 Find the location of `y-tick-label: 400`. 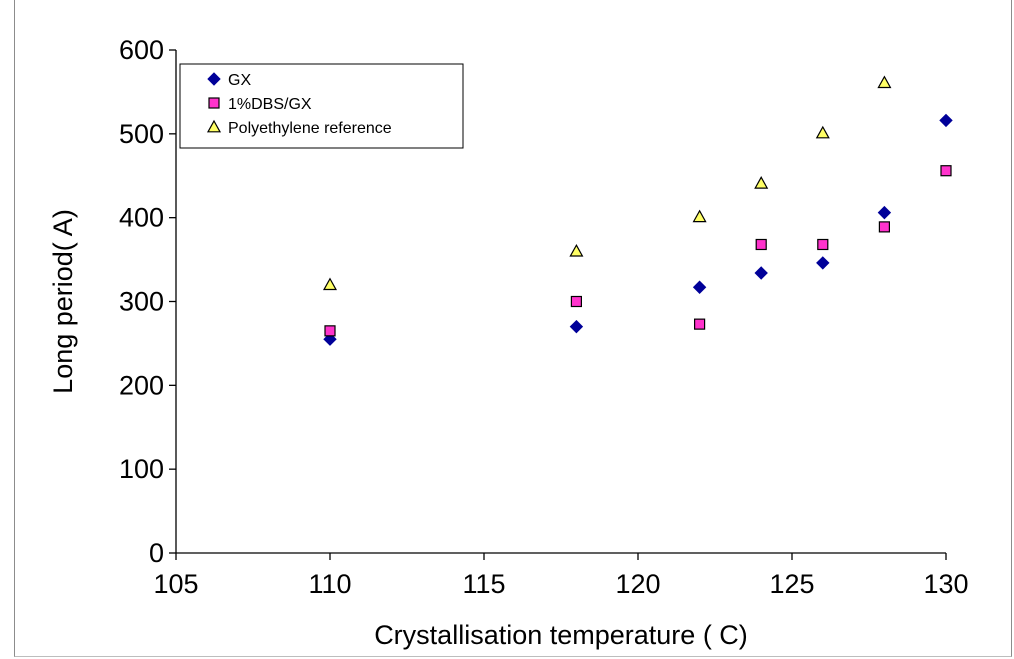

y-tick-label: 400 is located at coordinates (141, 218).